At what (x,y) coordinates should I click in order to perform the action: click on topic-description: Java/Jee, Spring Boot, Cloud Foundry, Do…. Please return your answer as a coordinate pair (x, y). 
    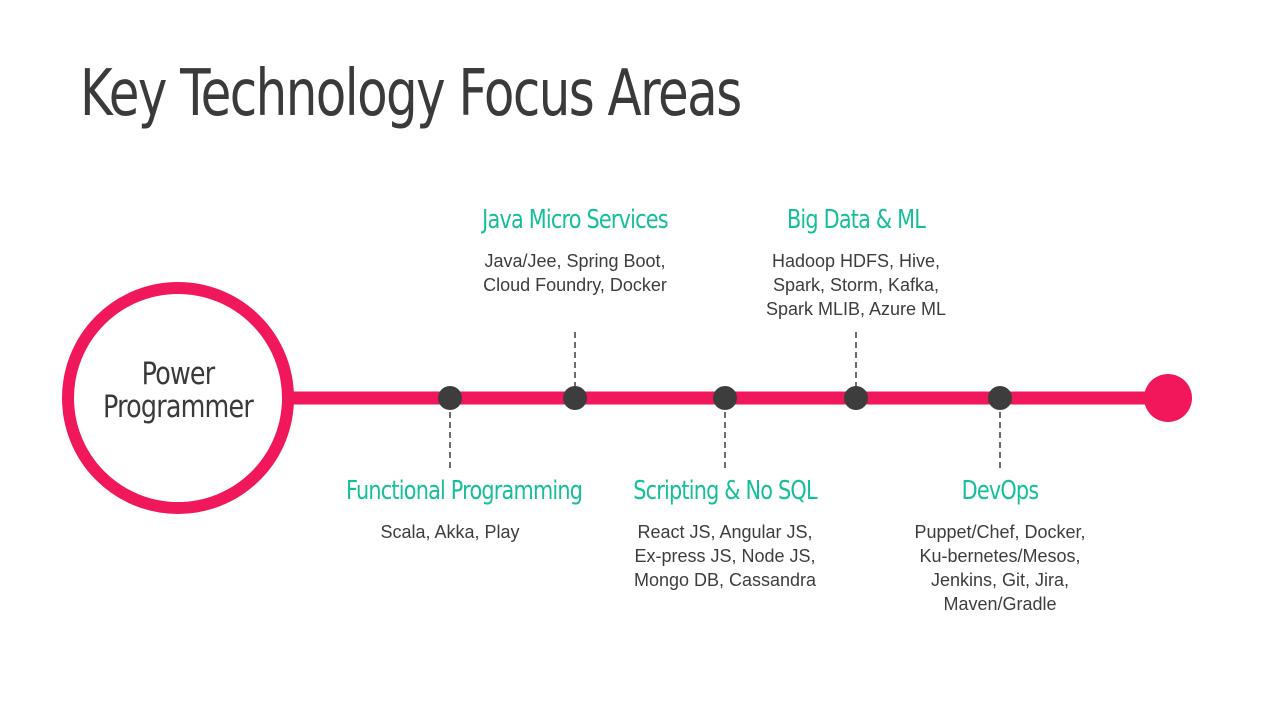
    Looking at the image, I should click on (575, 273).